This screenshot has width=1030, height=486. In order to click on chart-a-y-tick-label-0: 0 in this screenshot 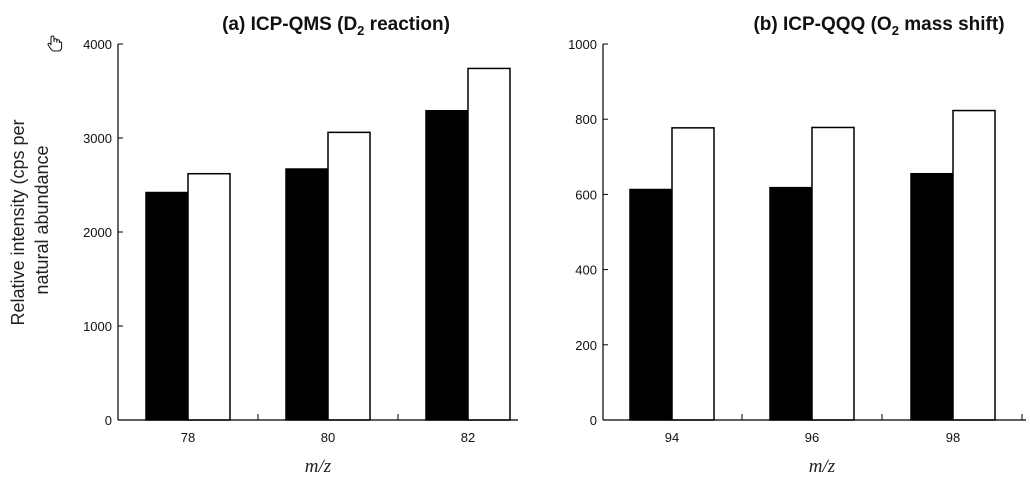, I will do `click(108, 420)`.